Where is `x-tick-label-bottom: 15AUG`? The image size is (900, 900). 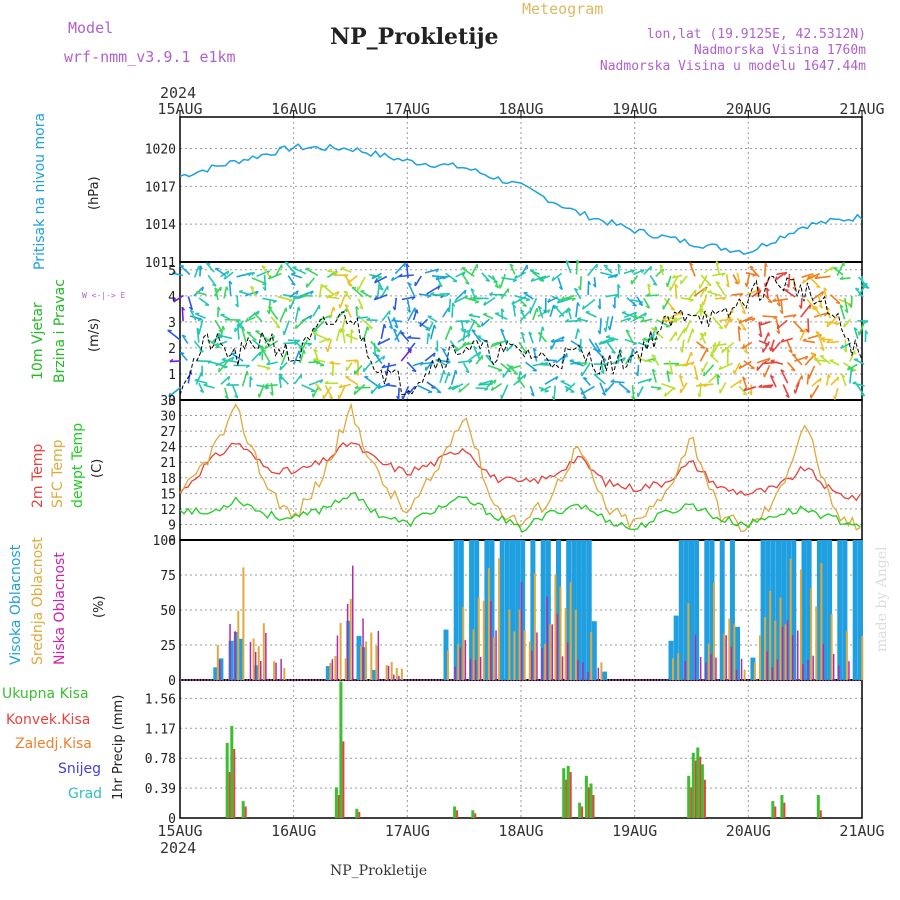 x-tick-label-bottom: 15AUG is located at coordinates (179, 831).